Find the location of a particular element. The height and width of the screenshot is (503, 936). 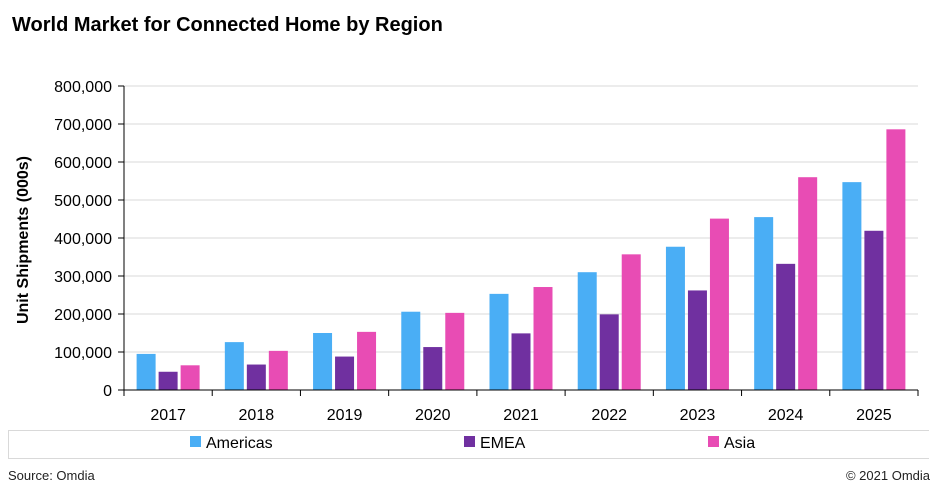

legend-label-asia: Asia is located at coordinates (739, 443).